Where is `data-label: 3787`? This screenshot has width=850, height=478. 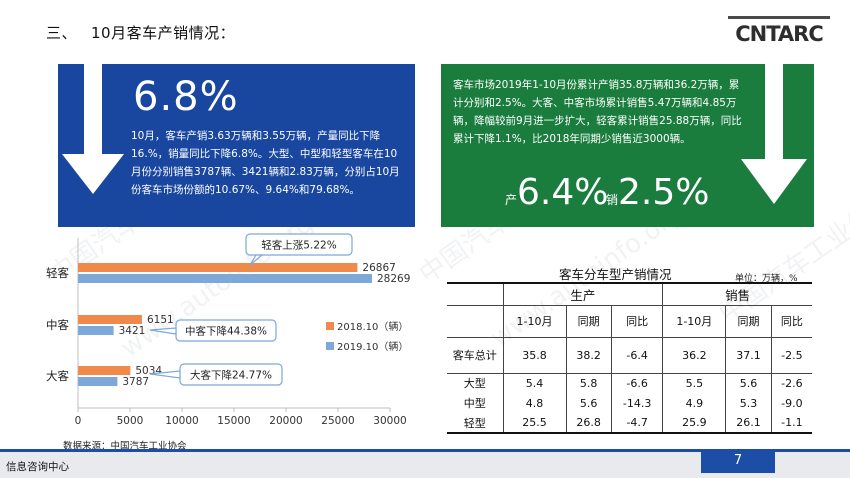 data-label: 3787 is located at coordinates (135, 382).